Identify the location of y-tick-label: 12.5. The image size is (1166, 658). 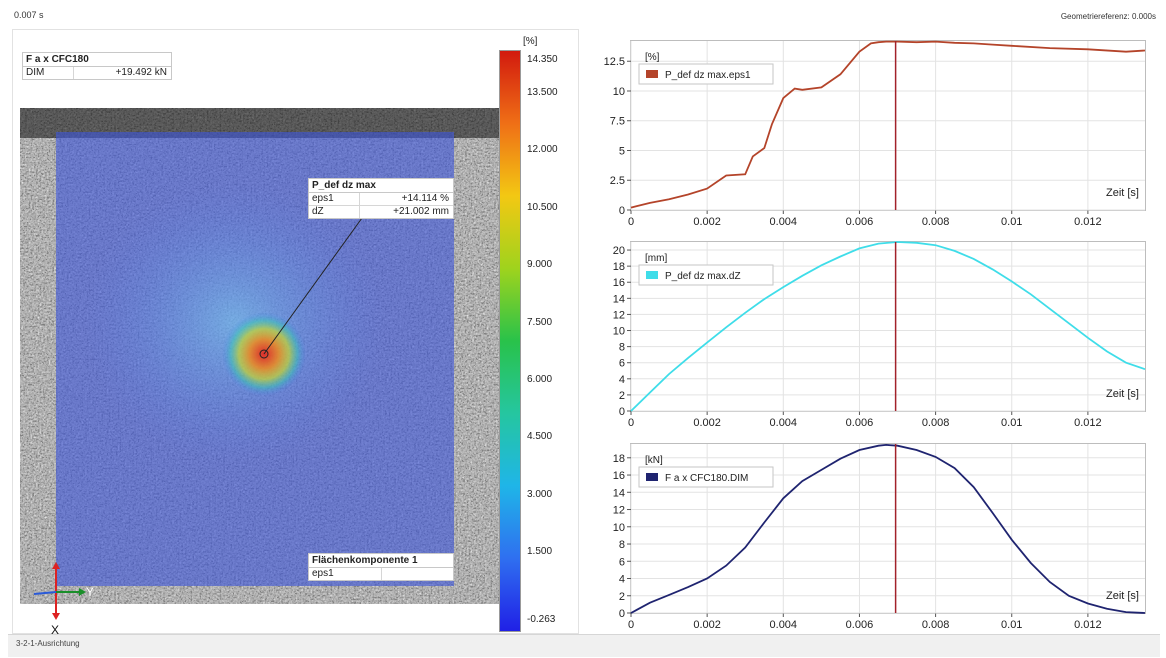
(614, 62).